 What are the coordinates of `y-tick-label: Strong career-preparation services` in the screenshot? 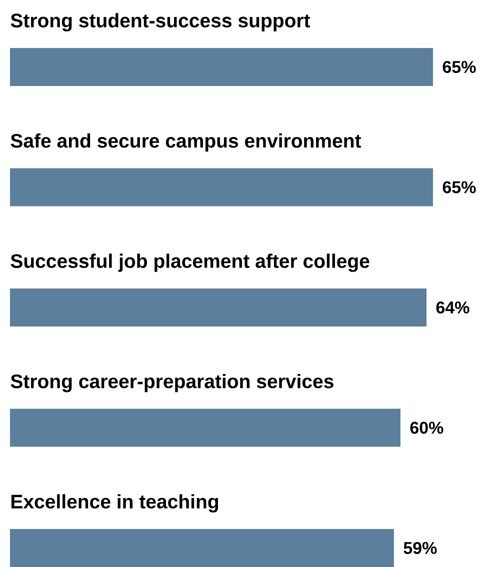 It's located at (172, 383).